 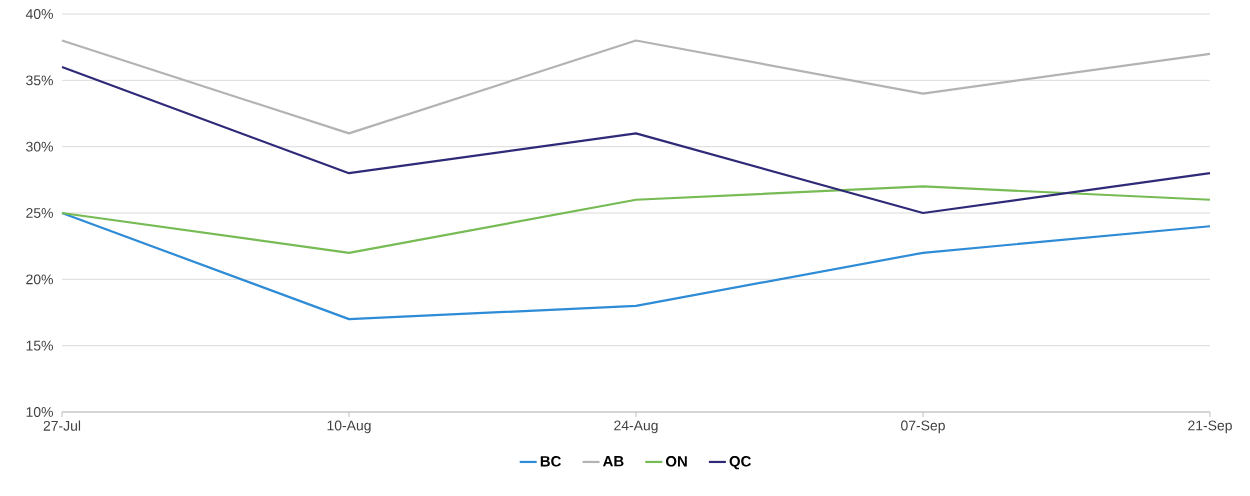 What do you see at coordinates (39, 146) in the screenshot?
I see `y-tick-label: 30%` at bounding box center [39, 146].